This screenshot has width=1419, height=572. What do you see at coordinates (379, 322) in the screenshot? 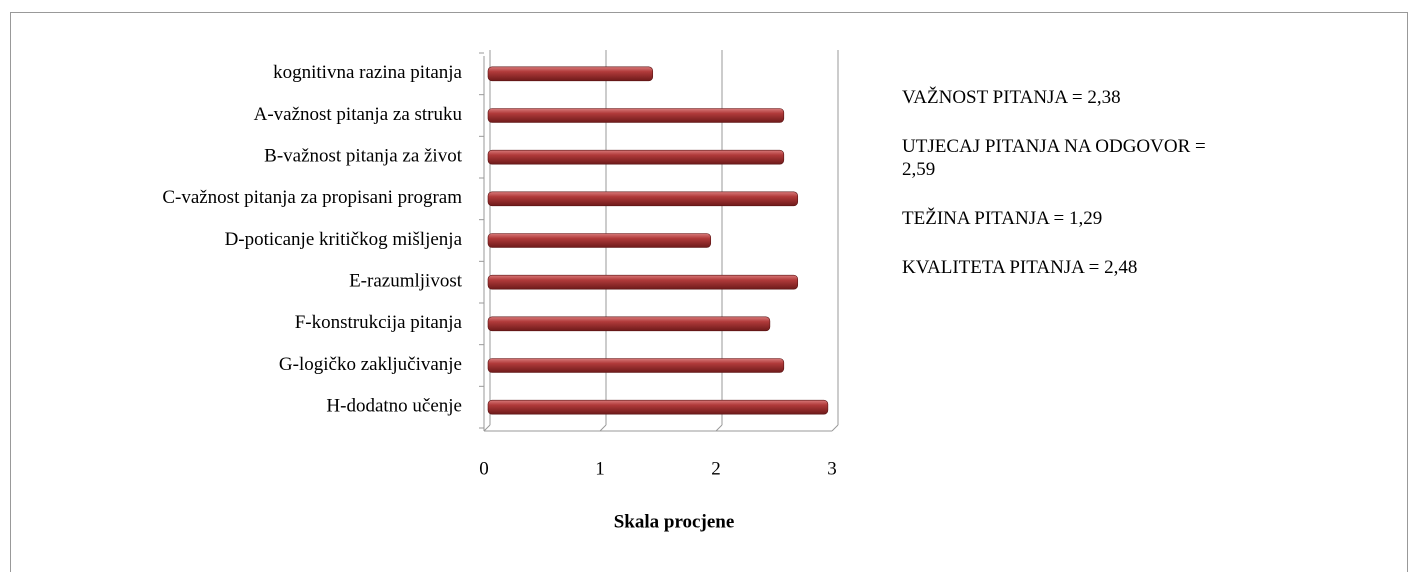
I see `y-tick-label: F-konstrukcija pitanja` at bounding box center [379, 322].